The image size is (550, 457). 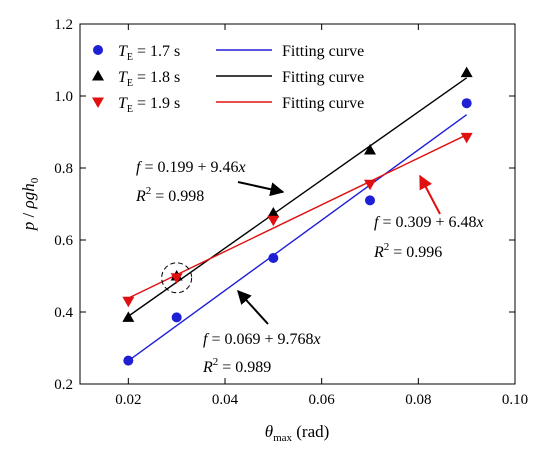 I want to click on y-tick-label: 0.6, so click(x=63, y=241).